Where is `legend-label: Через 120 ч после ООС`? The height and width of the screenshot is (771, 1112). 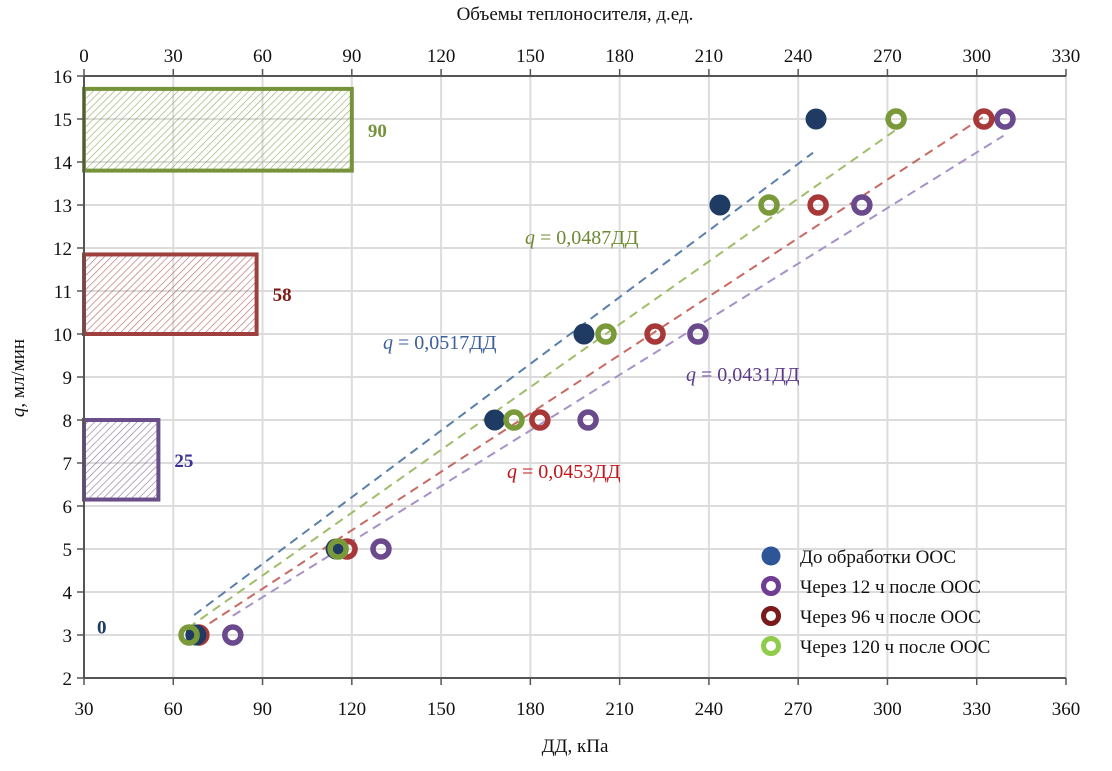 legend-label: Через 120 ч после ООС is located at coordinates (895, 647).